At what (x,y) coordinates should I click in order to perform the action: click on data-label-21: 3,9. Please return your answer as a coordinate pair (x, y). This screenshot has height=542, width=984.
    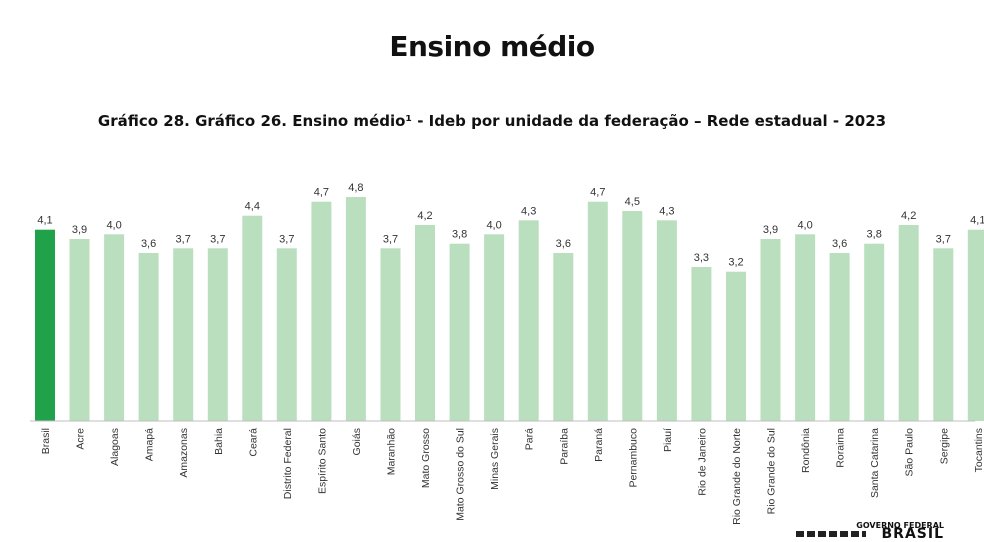
    Looking at the image, I should click on (770, 230).